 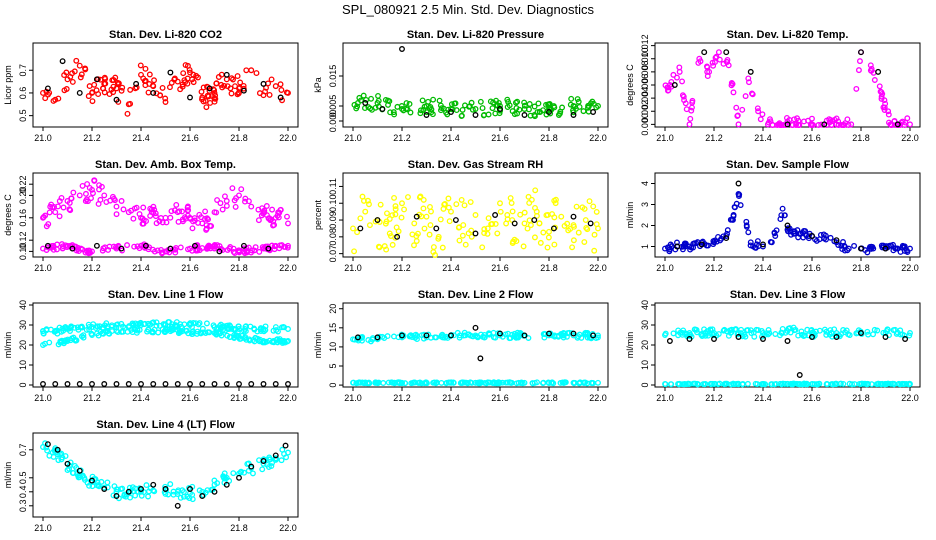 I want to click on x-tick-label: 21.2, so click(x=714, y=138).